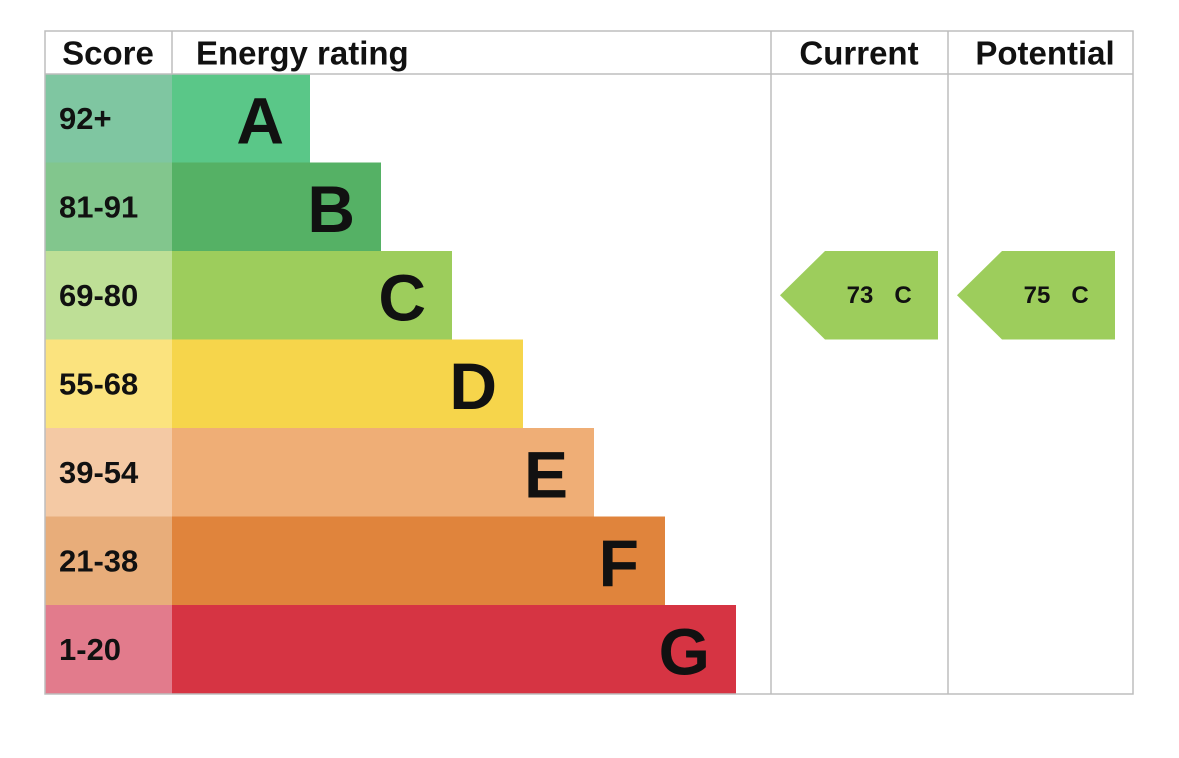  What do you see at coordinates (684, 651) in the screenshot?
I see `rating-letter: G` at bounding box center [684, 651].